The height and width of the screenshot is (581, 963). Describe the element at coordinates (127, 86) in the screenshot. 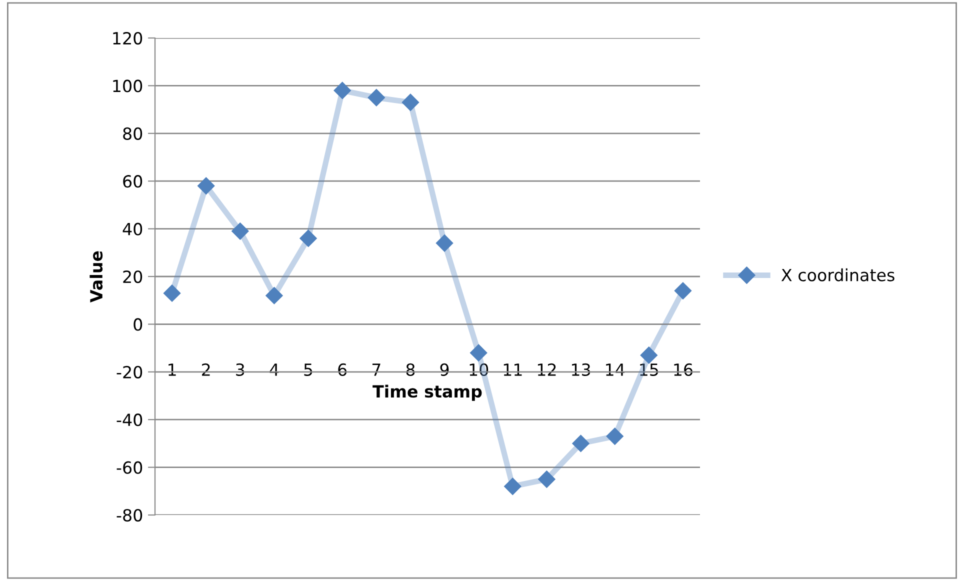

I see `y-tick-label: 100` at that location.